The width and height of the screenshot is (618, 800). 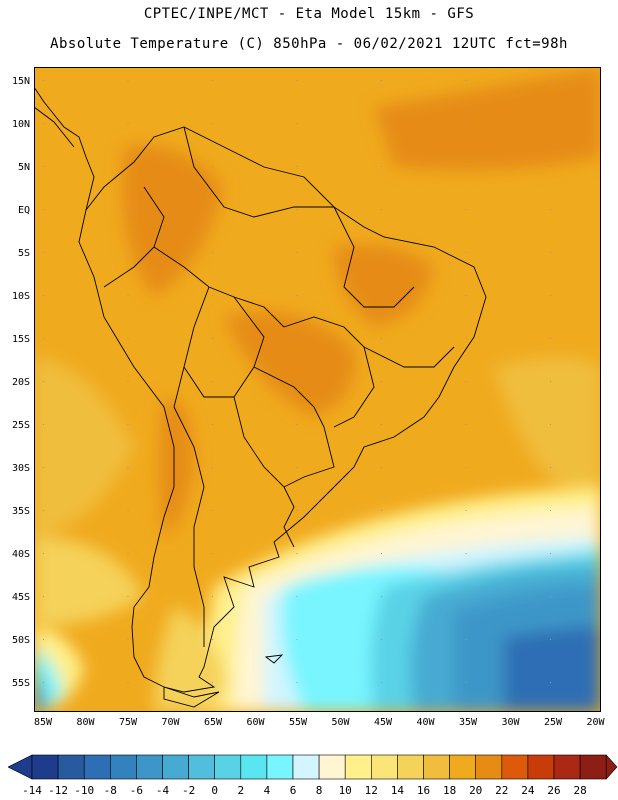 I want to click on lat-tick-label: EQ, so click(x=23, y=210).